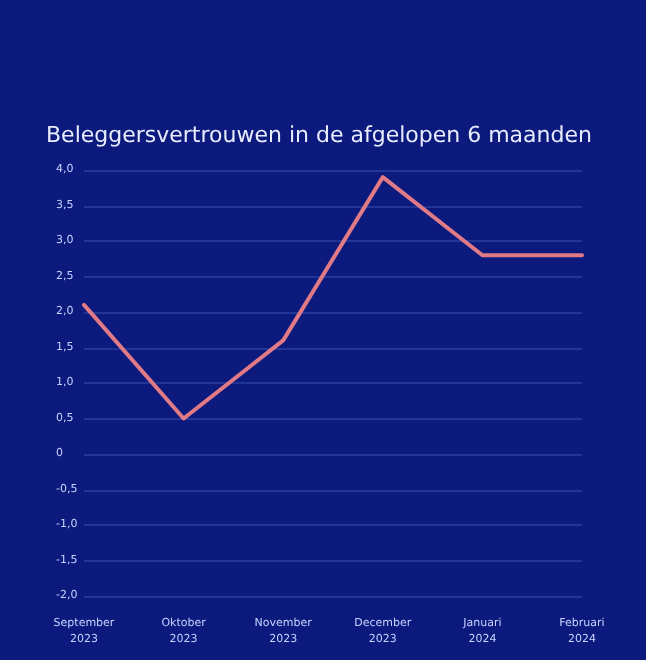 The width and height of the screenshot is (646, 660). What do you see at coordinates (319, 135) in the screenshot?
I see `chart-title: Beleggersvertrouwen in de afgelopen 6 maanden` at bounding box center [319, 135].